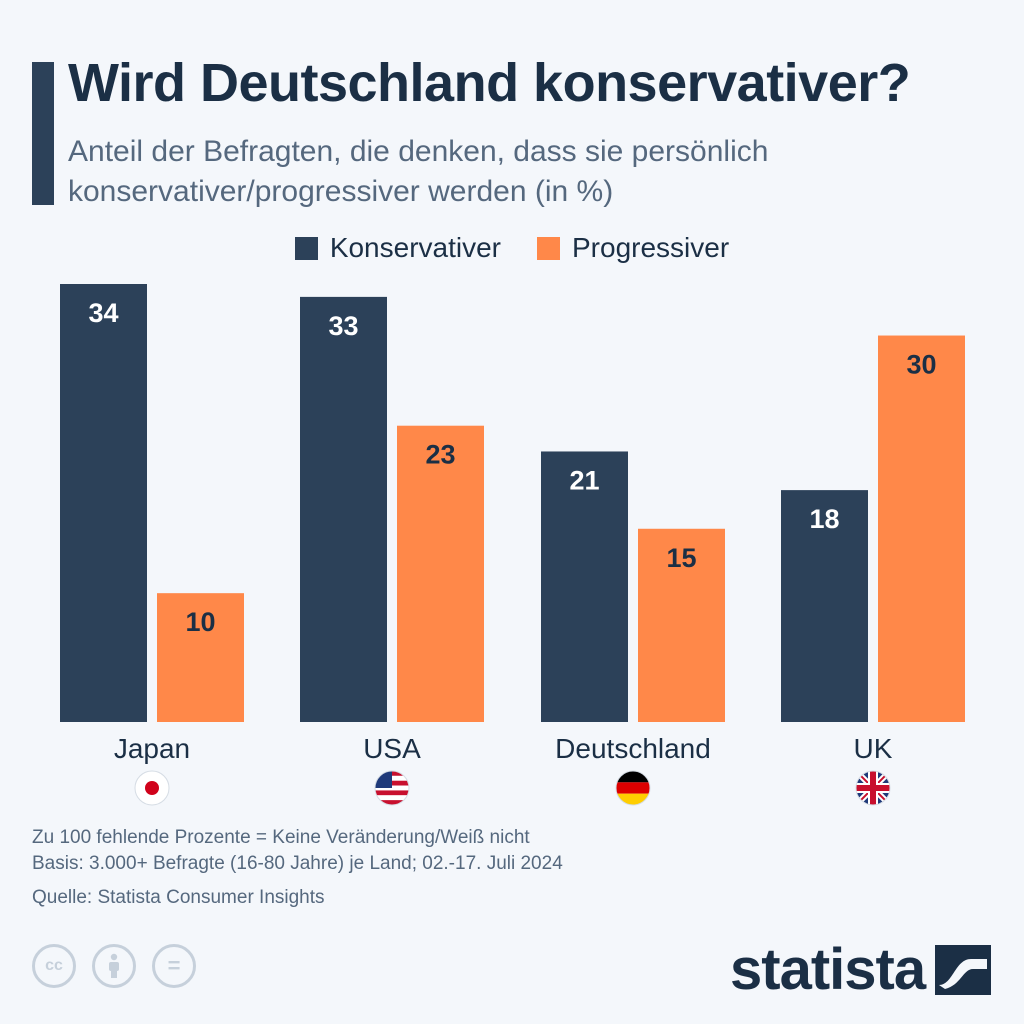  I want to click on category-label-japan: Japan, so click(152, 748).